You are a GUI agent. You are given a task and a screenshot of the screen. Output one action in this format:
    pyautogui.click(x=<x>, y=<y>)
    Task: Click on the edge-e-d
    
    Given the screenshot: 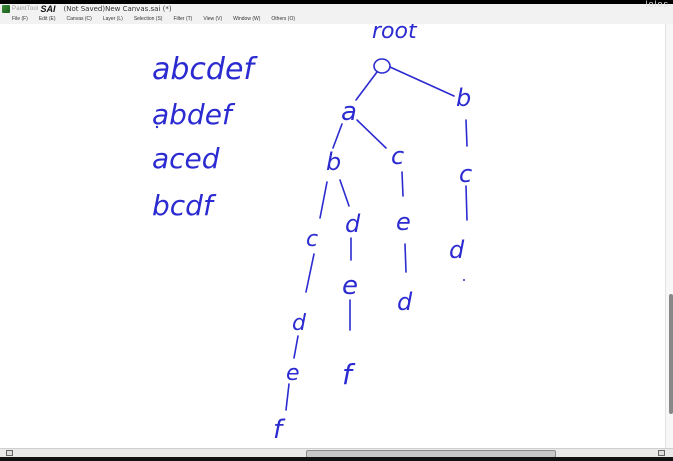 What is the action you would take?
    pyautogui.click(x=405, y=258)
    